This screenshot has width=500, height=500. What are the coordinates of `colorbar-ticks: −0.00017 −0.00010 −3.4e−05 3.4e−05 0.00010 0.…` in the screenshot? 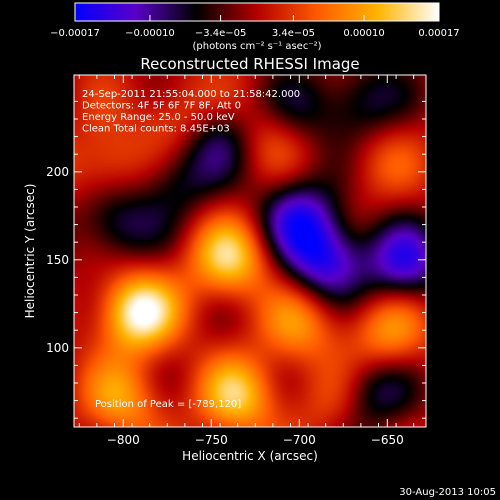 It's located at (255, 27).